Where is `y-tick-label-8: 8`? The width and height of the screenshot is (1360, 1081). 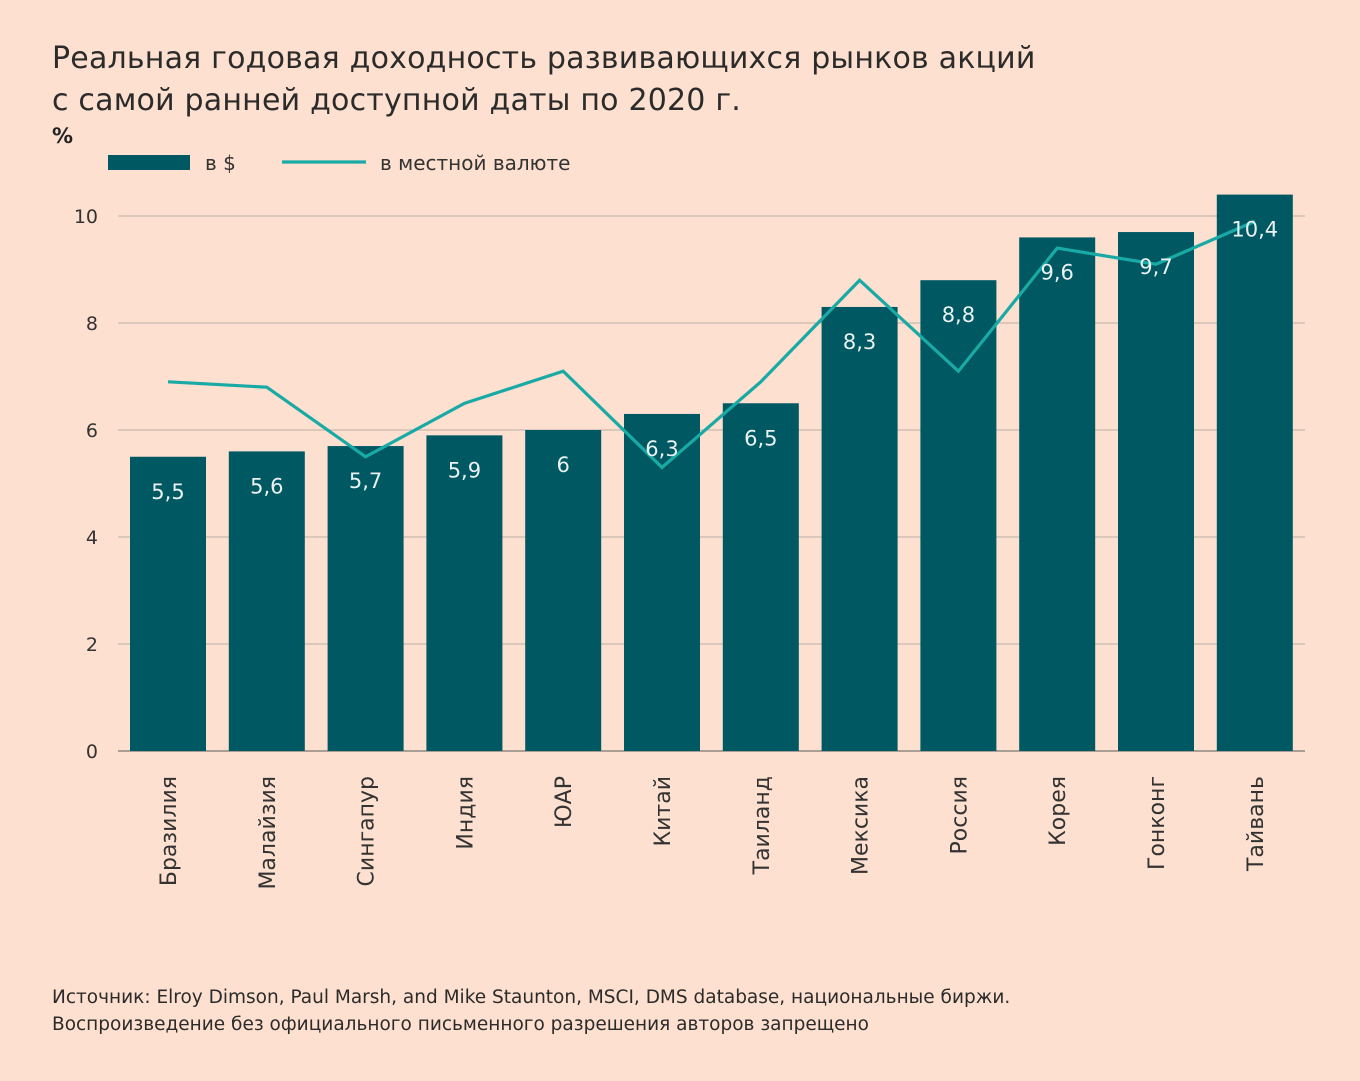
y-tick-label-8: 8 is located at coordinates (92, 324).